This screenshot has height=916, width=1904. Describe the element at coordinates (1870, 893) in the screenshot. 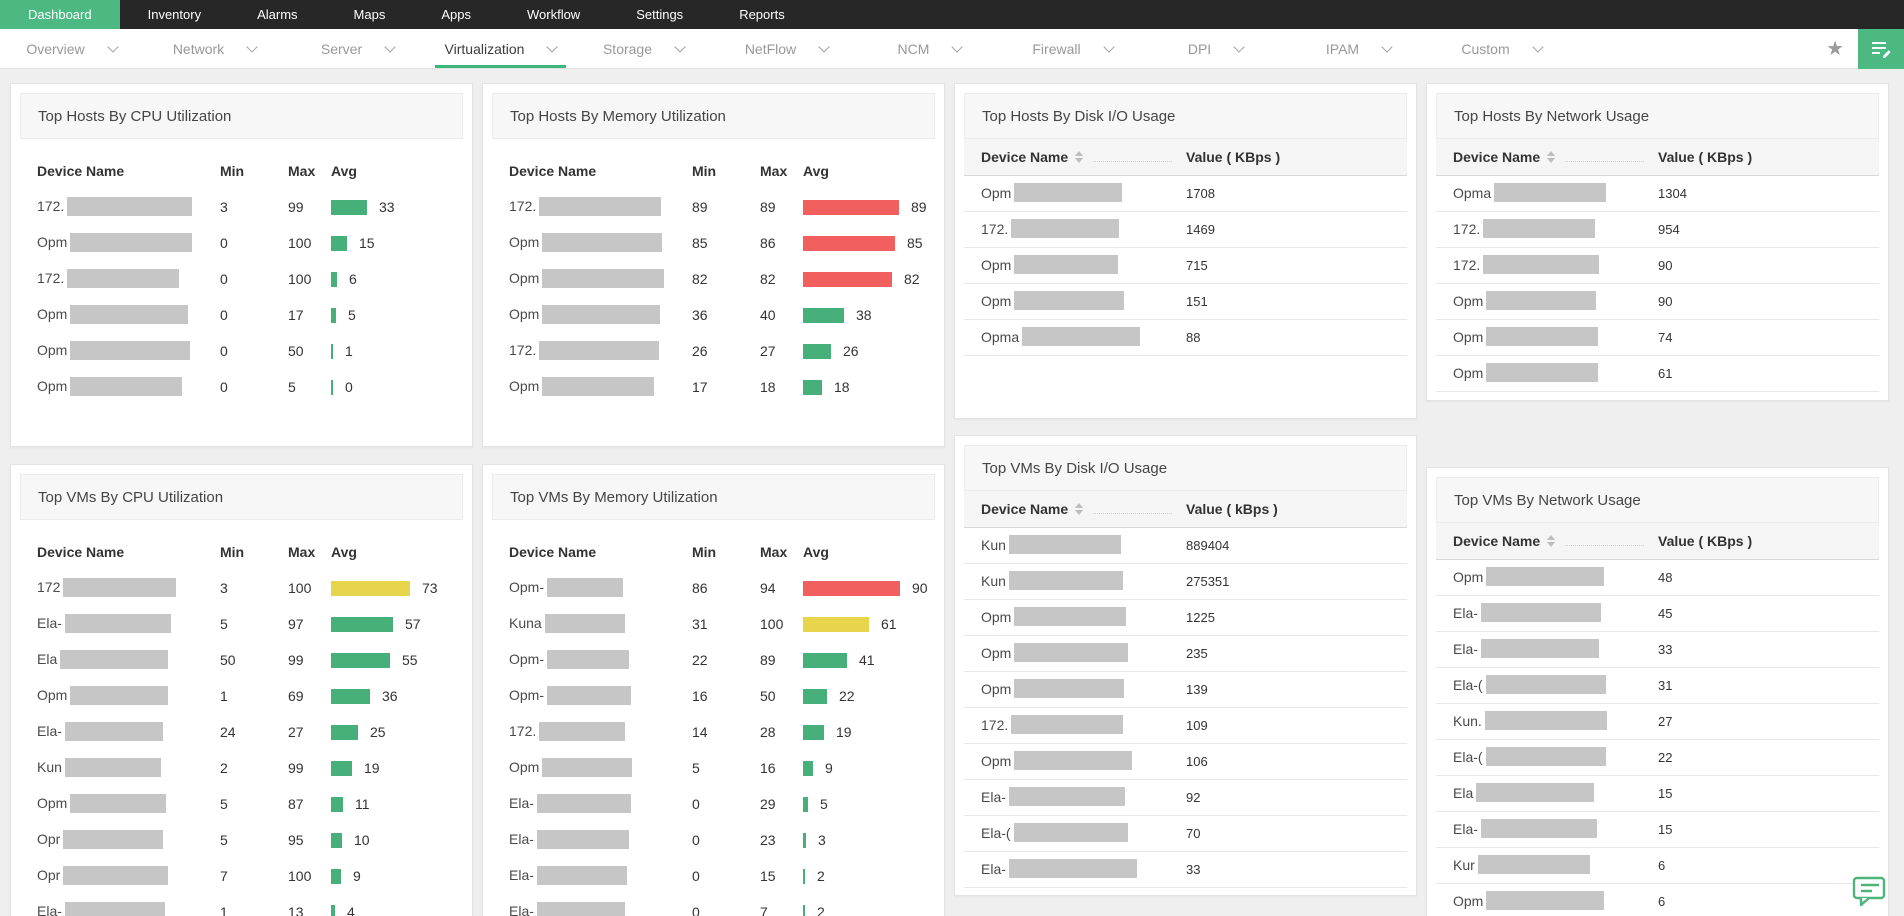

I see `chat-feedback-button` at that location.